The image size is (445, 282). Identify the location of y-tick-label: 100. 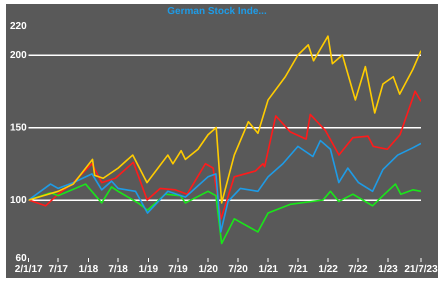
(19, 200).